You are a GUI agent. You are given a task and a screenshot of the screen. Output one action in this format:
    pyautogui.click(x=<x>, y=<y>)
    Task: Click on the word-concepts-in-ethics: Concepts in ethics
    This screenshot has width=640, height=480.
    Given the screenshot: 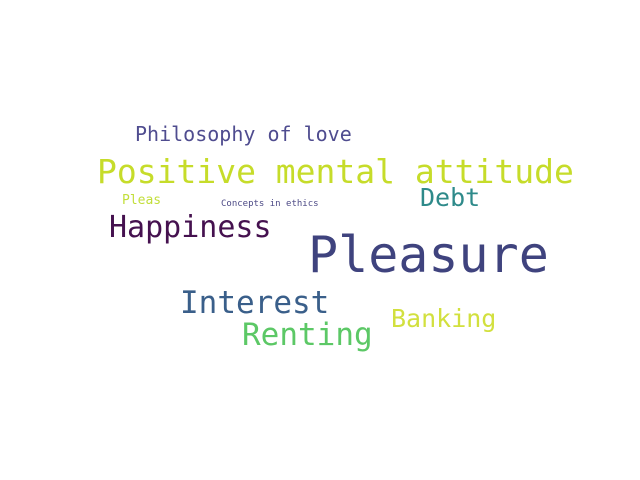 What is the action you would take?
    pyautogui.click(x=270, y=204)
    